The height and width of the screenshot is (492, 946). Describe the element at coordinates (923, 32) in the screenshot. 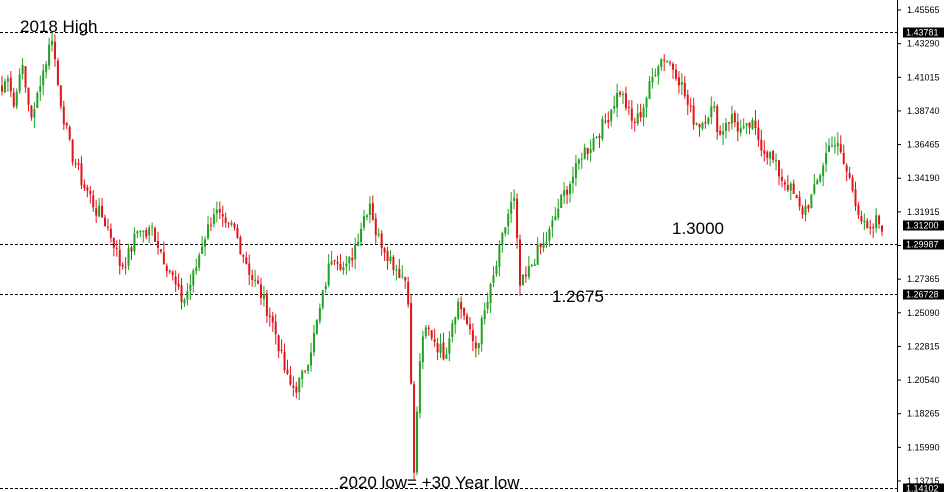

I see `level-tag` at that location.